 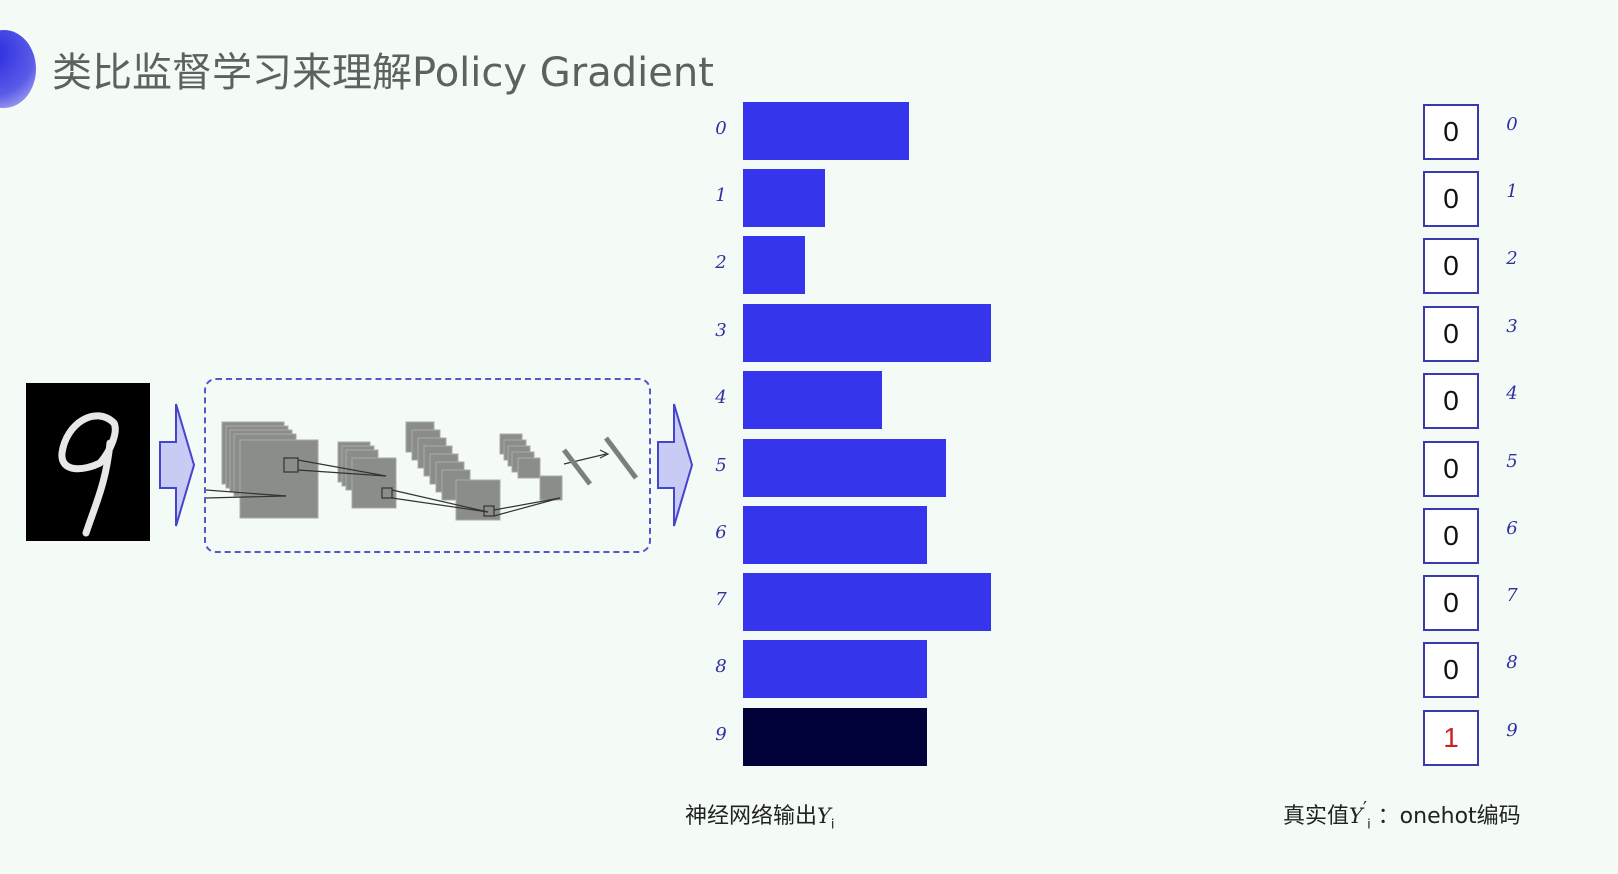 What do you see at coordinates (721, 465) in the screenshot?
I see `output-row-label: 5` at bounding box center [721, 465].